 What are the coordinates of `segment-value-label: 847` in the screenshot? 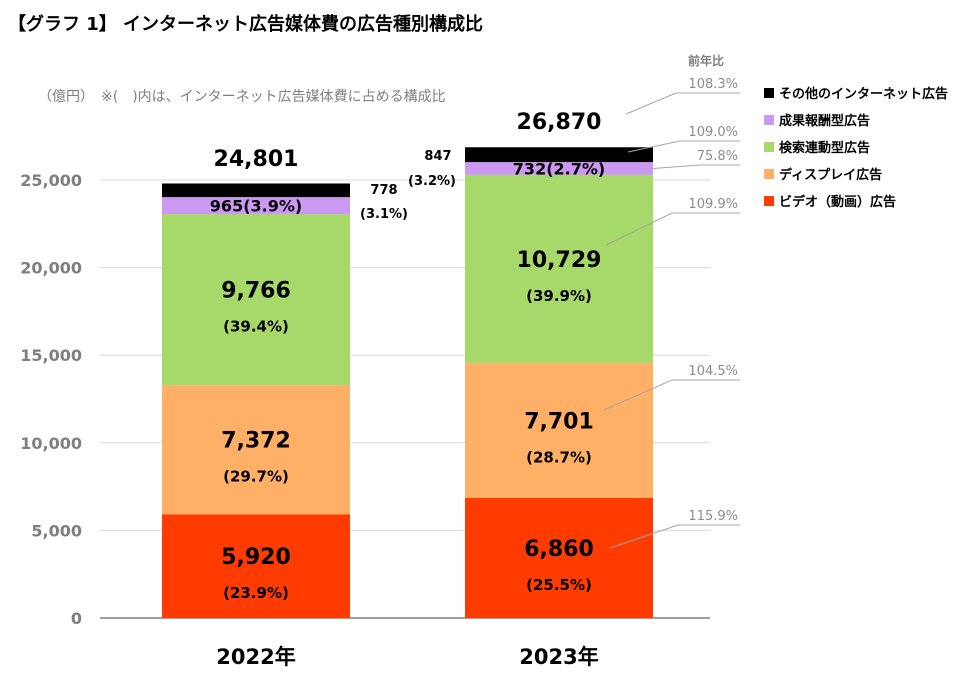 It's located at (437, 156).